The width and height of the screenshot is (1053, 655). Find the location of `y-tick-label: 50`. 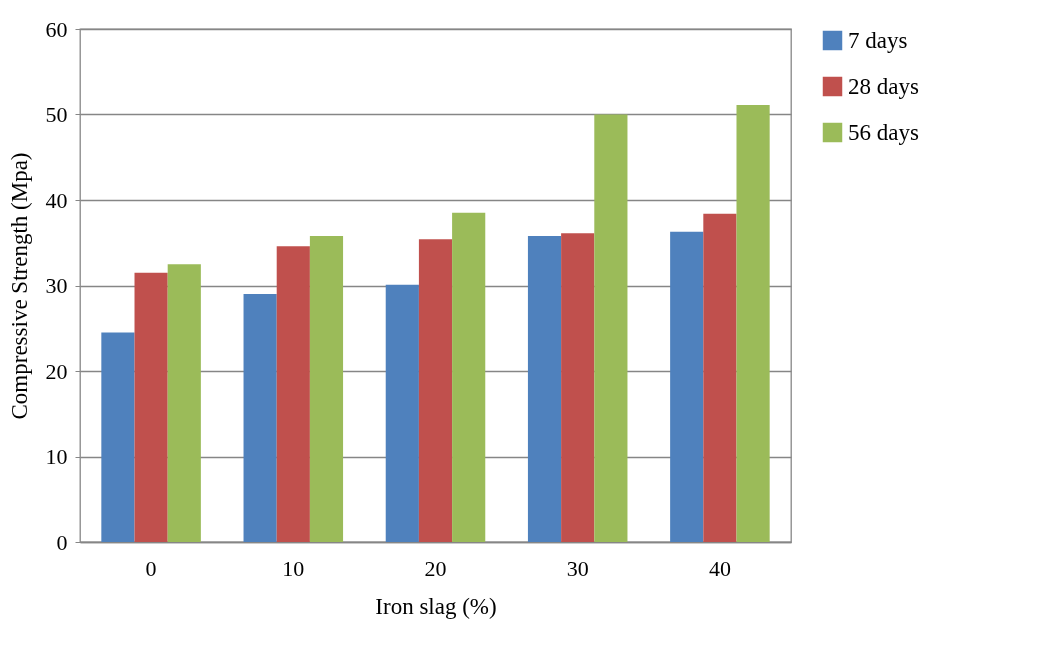

y-tick-label: 50 is located at coordinates (56, 114).